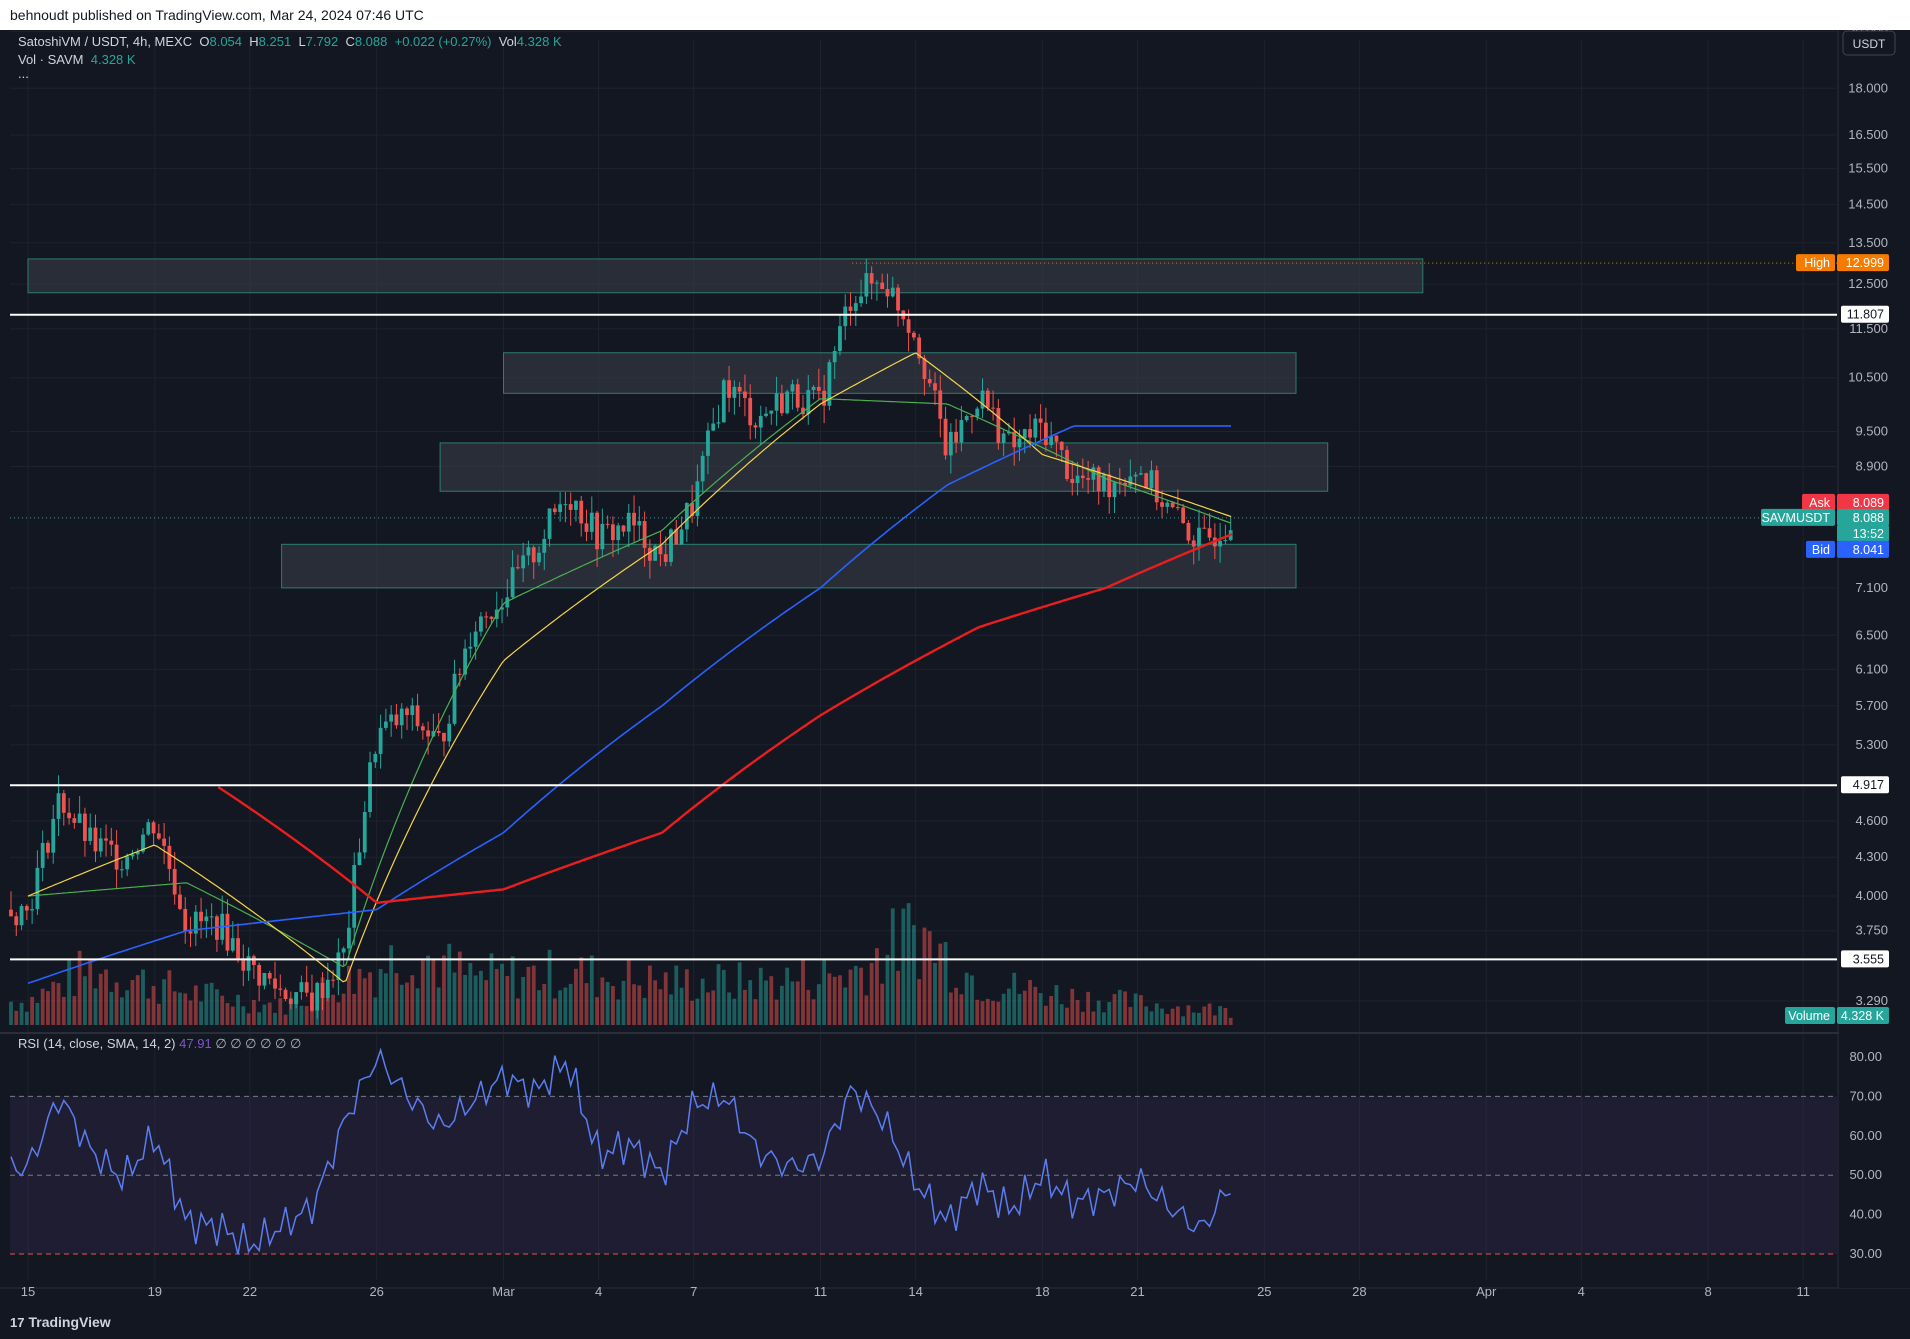  I want to click on tradingview-logo: 17 TradingView, so click(60, 1322).